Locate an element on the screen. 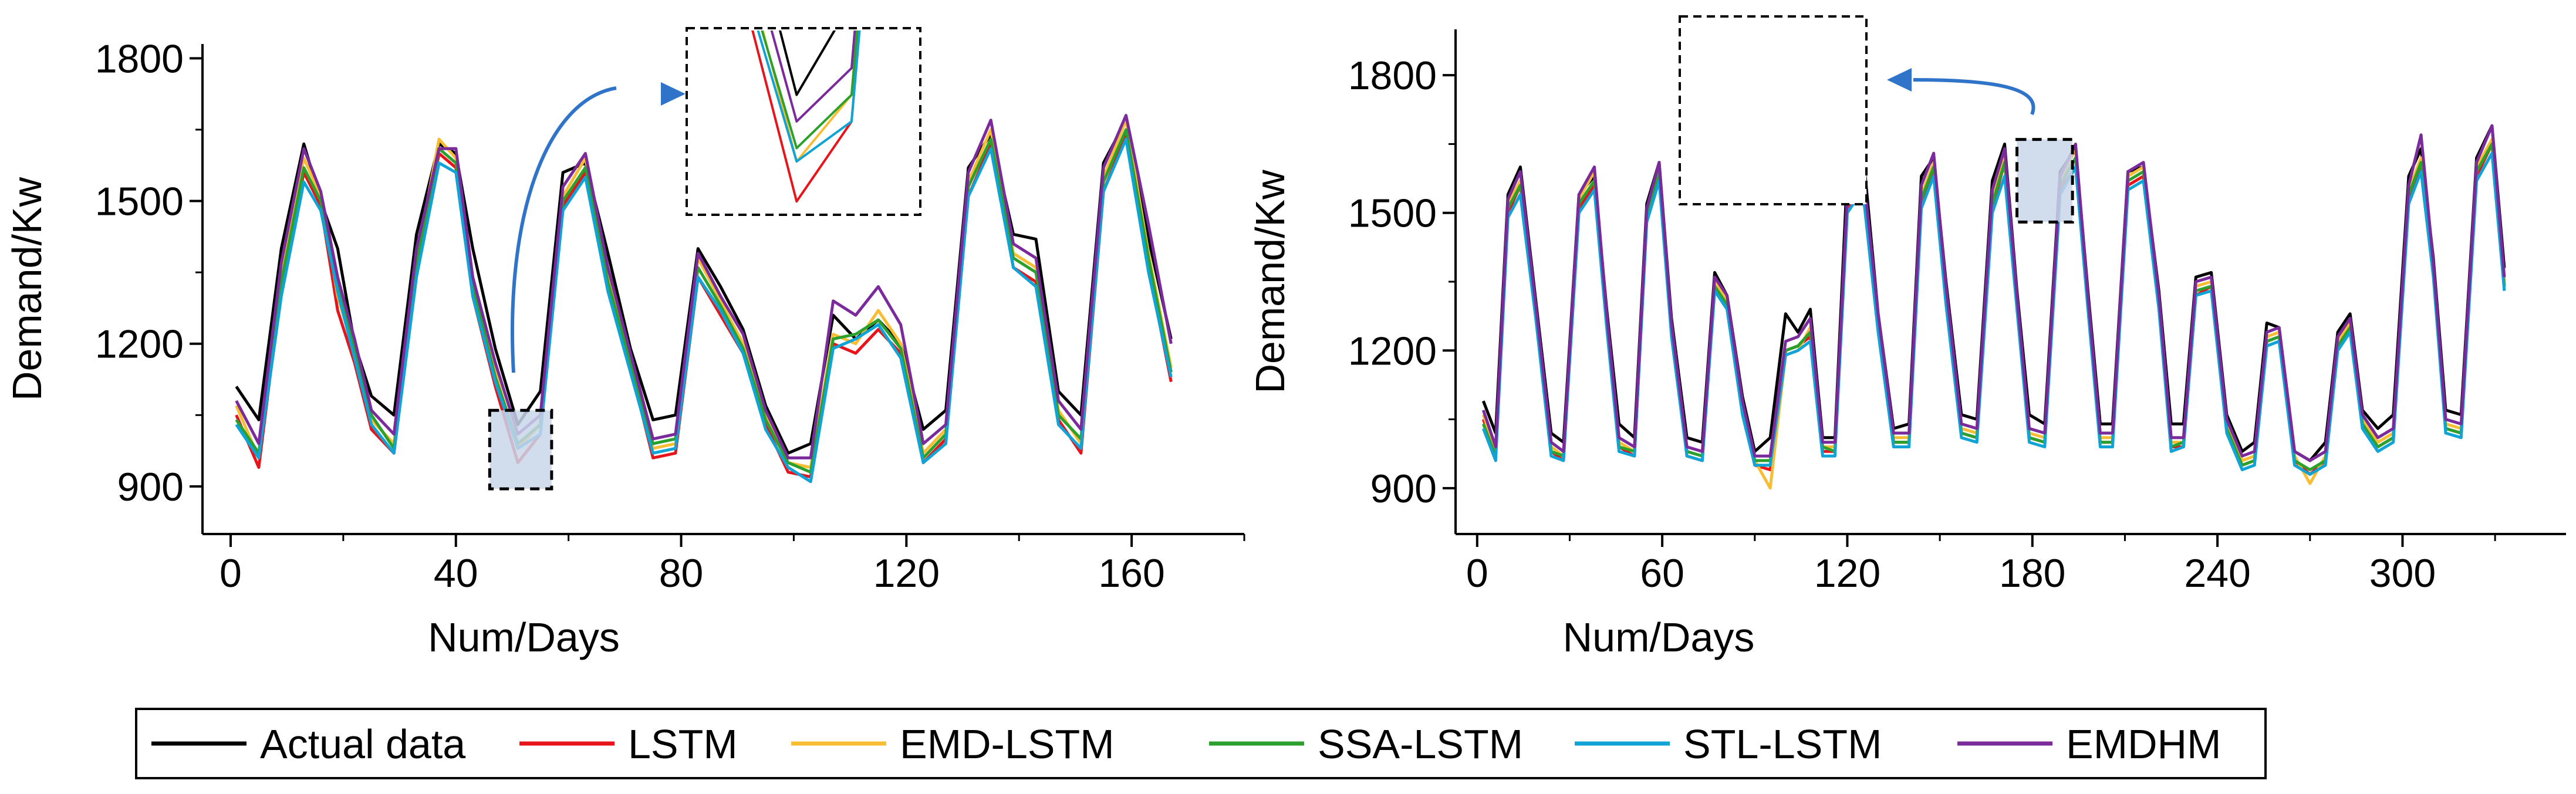 The height and width of the screenshot is (794, 2576). legend-item: EMDHM is located at coordinates (2089, 744).